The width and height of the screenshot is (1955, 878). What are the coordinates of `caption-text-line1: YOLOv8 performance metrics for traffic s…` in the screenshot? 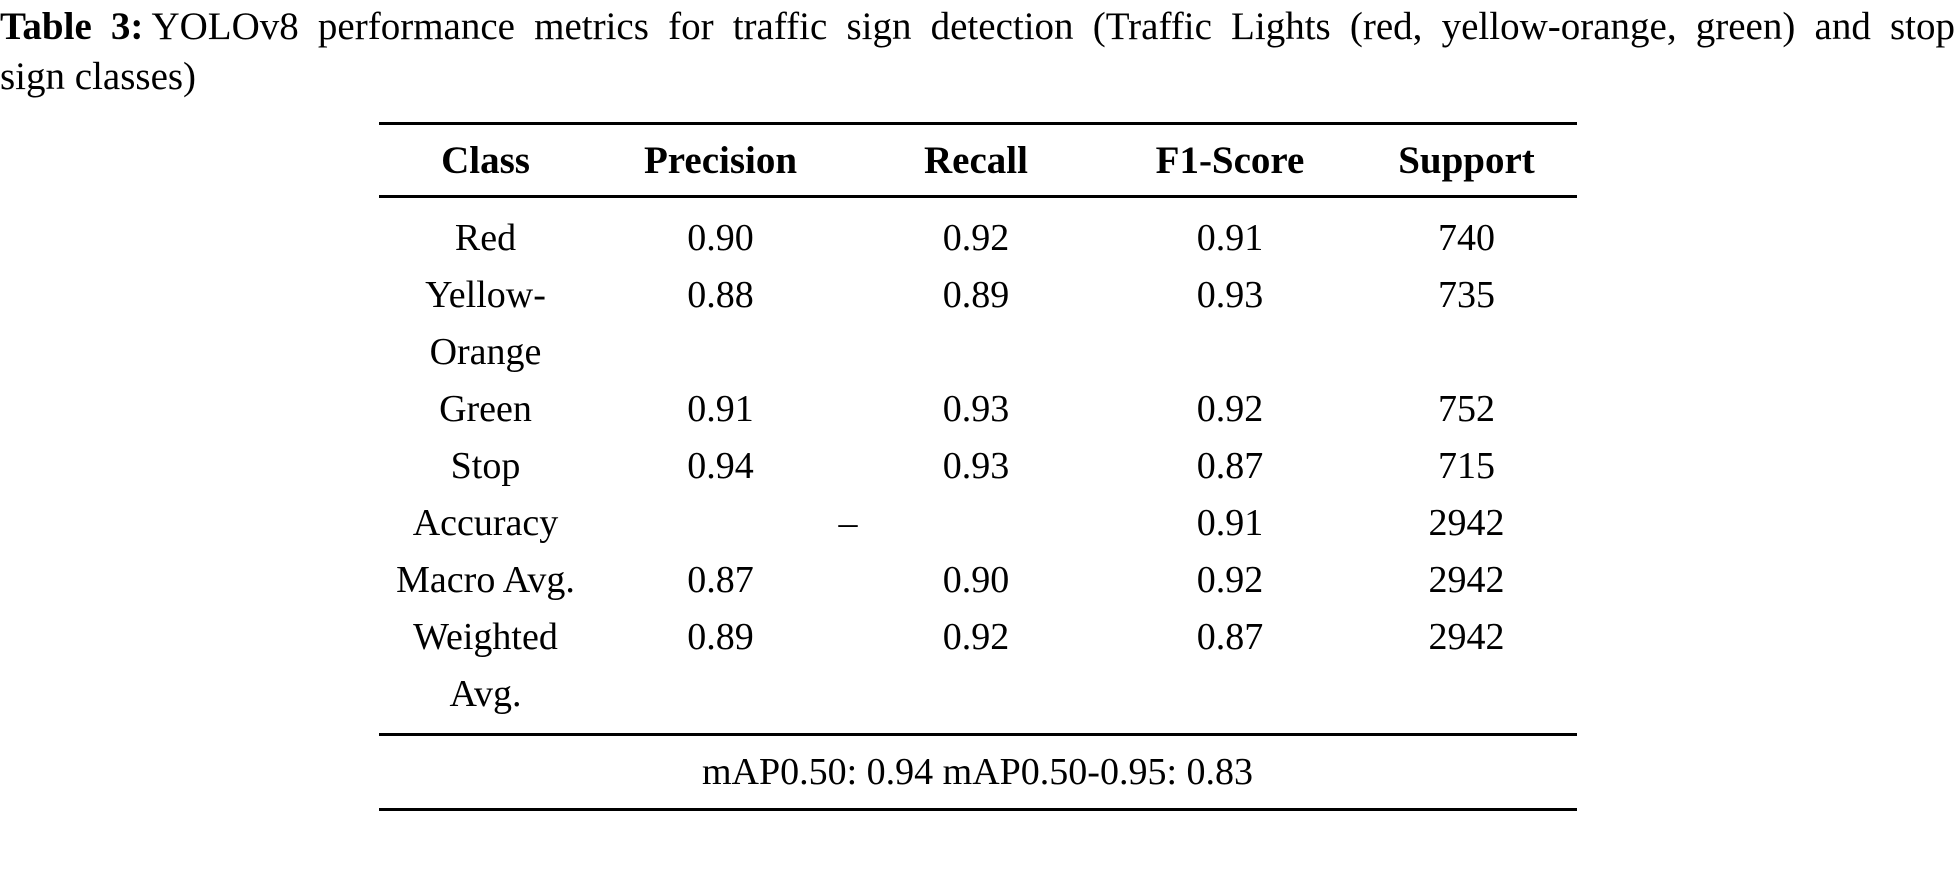 It's located at (1053, 26).